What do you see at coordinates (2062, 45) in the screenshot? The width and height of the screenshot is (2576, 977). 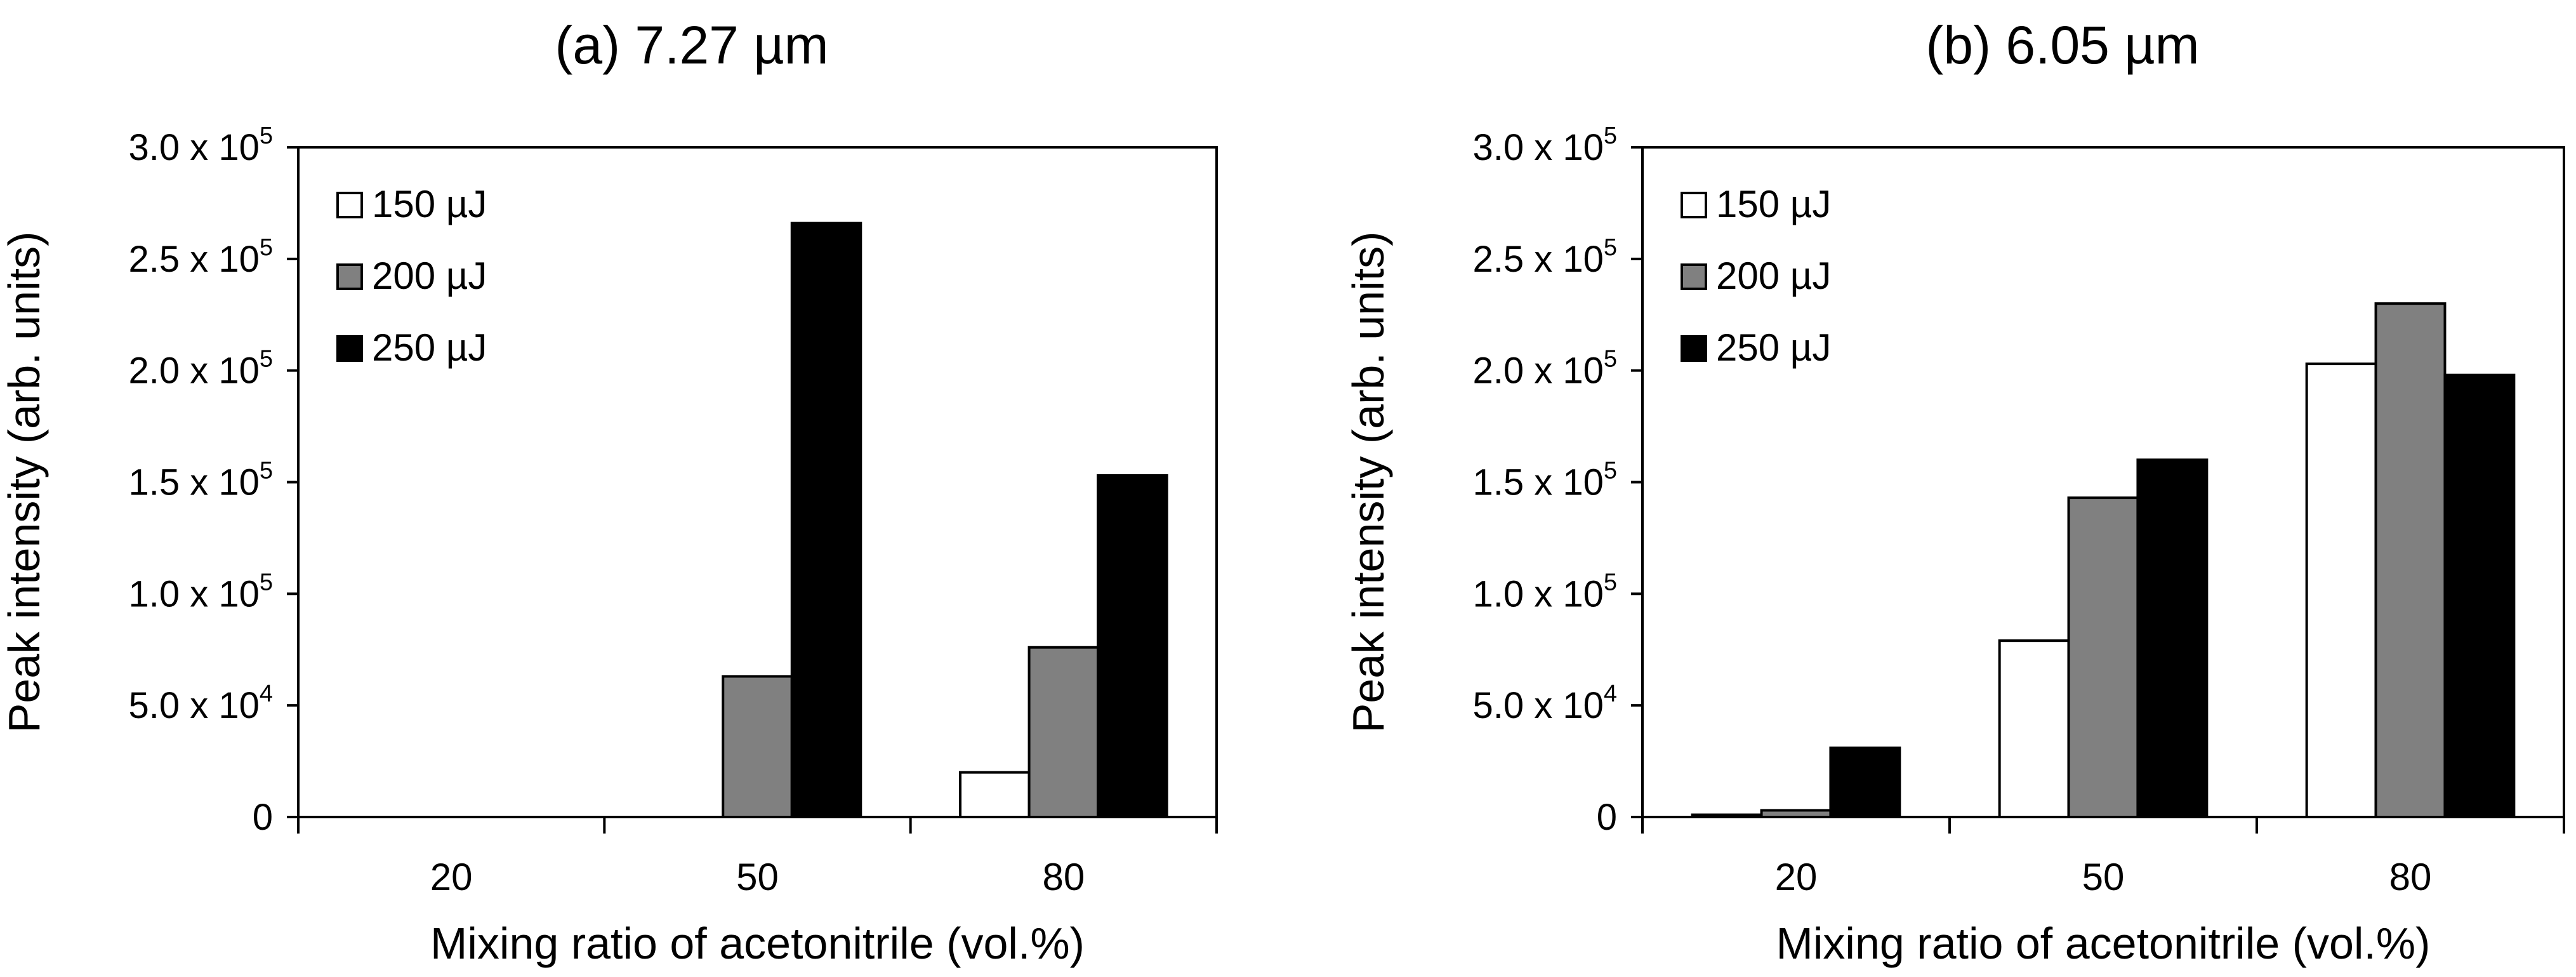 I see `chart-title: (b) 6.05 µm` at bounding box center [2062, 45].